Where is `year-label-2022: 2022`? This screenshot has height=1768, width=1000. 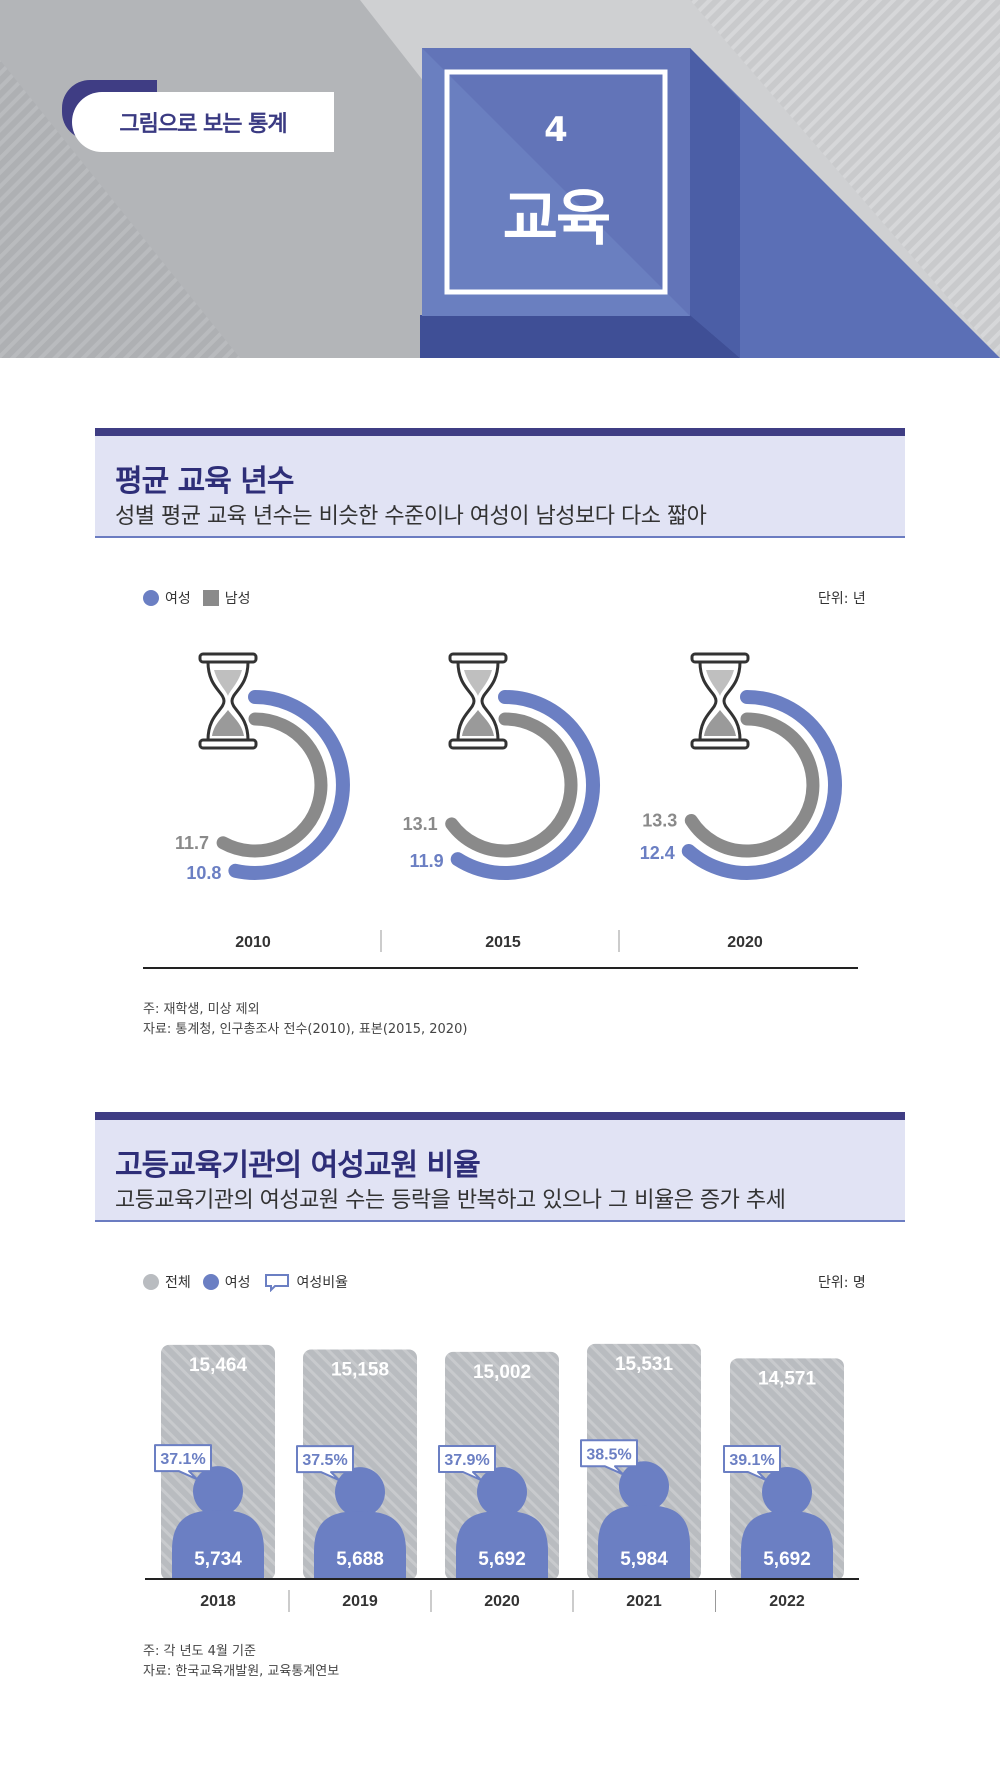 year-label-2022: 2022 is located at coordinates (787, 1601).